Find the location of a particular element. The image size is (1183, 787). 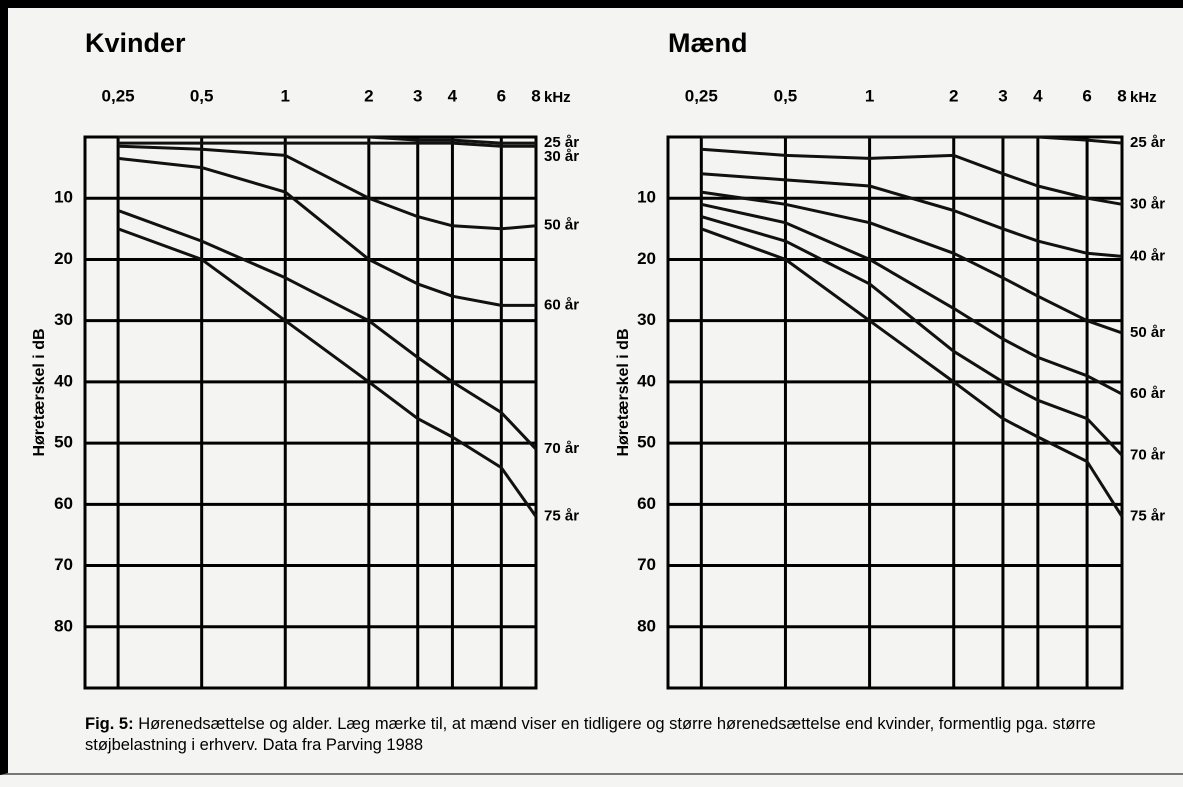

series-label: 40 år is located at coordinates (1147, 255).